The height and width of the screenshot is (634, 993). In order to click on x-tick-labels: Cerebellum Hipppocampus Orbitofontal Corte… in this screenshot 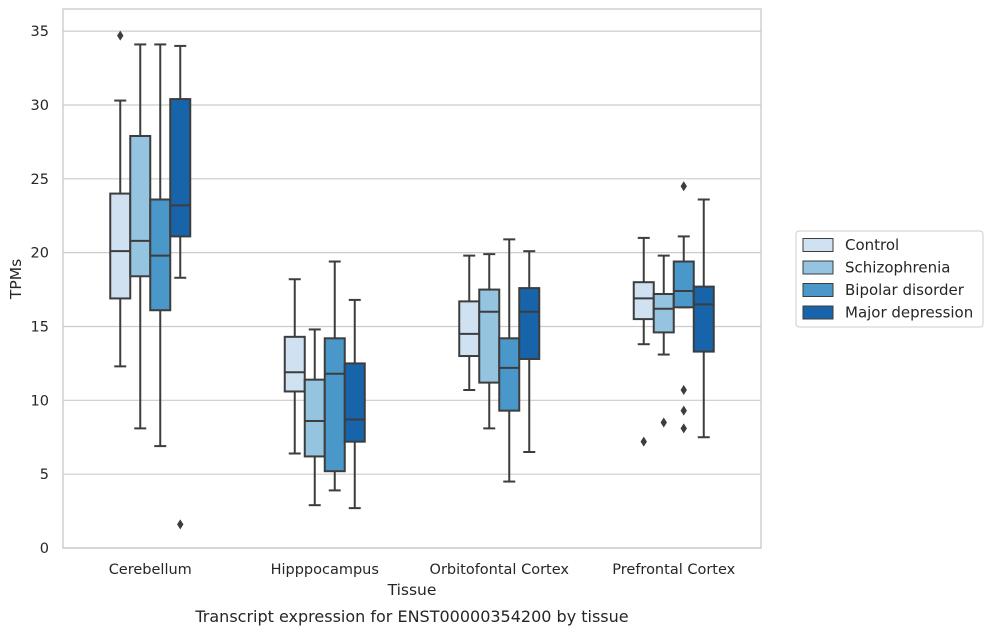, I will do `click(422, 570)`.